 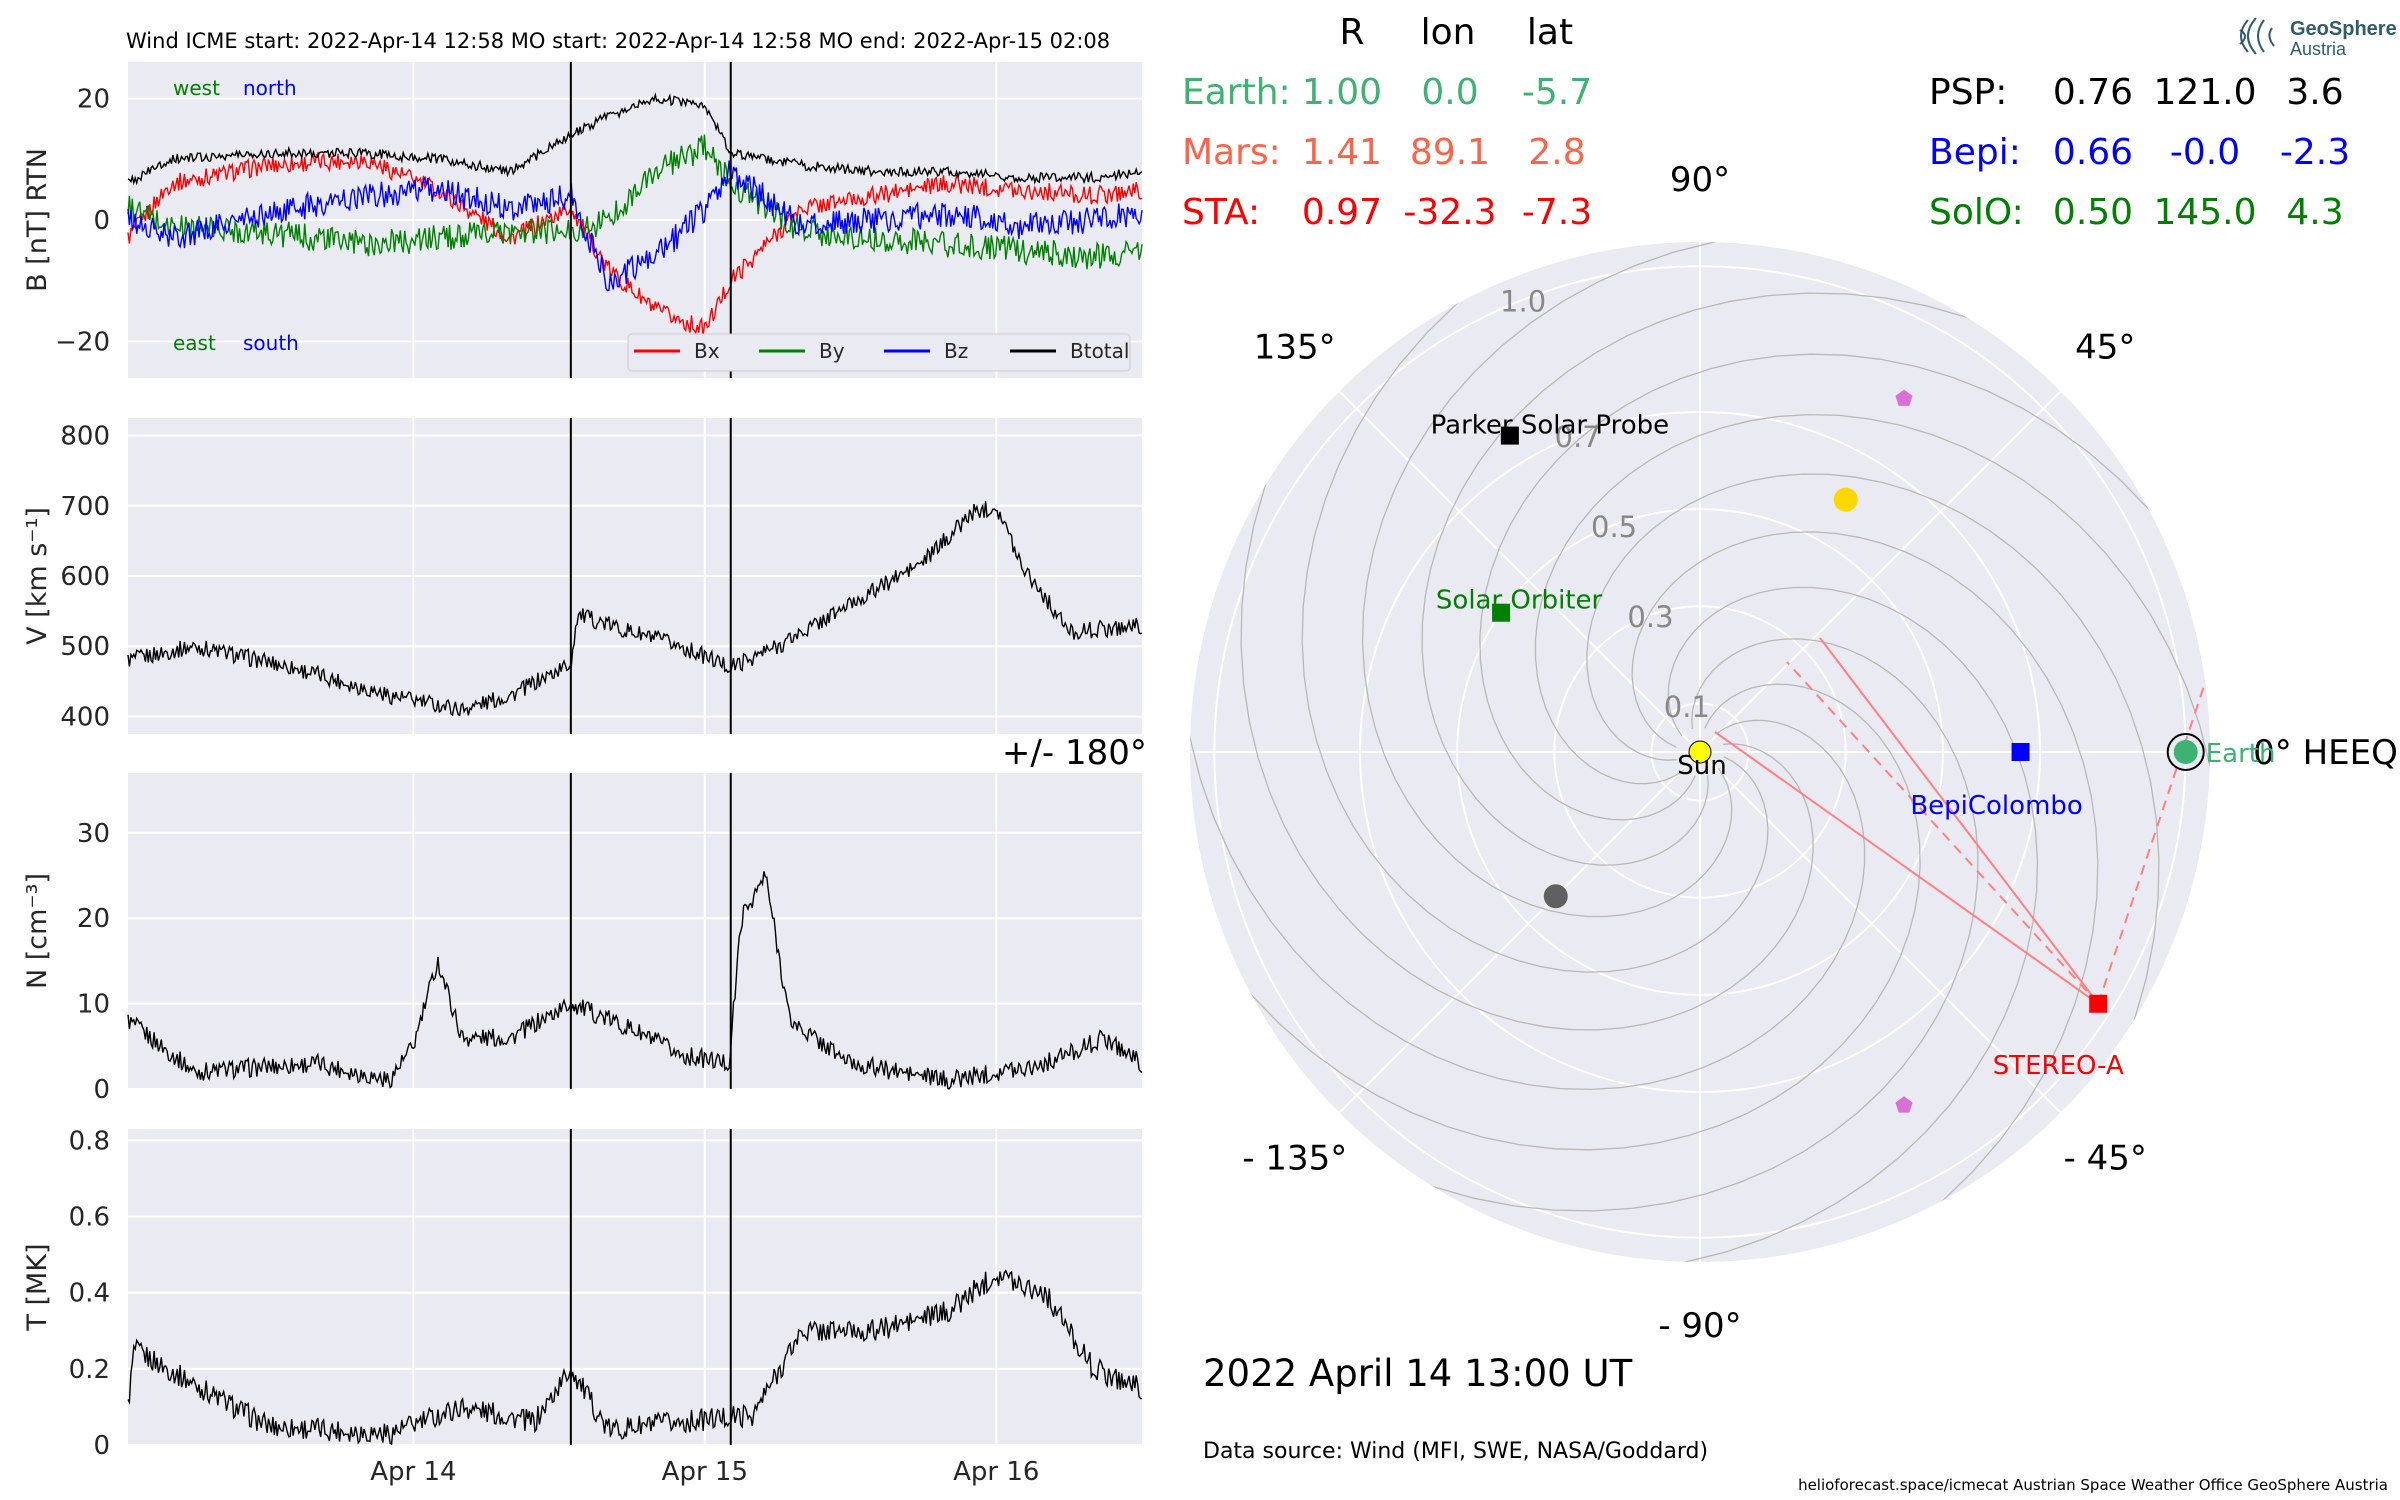 I want to click on table-row-name: SolO:, so click(x=1976, y=212).